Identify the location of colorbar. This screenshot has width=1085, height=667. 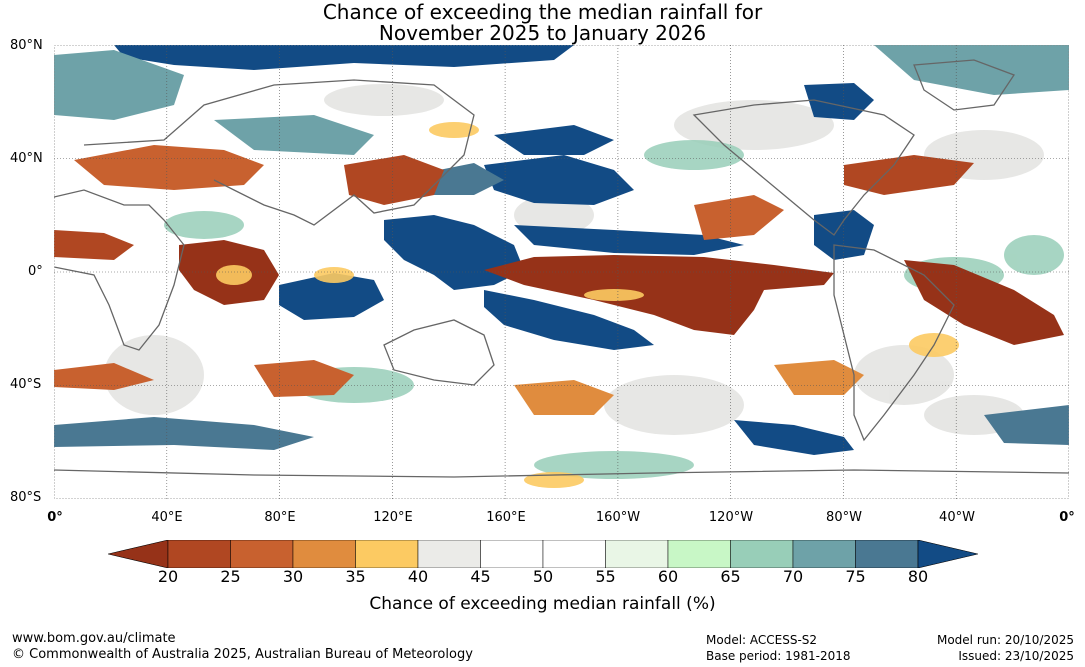
(543, 554).